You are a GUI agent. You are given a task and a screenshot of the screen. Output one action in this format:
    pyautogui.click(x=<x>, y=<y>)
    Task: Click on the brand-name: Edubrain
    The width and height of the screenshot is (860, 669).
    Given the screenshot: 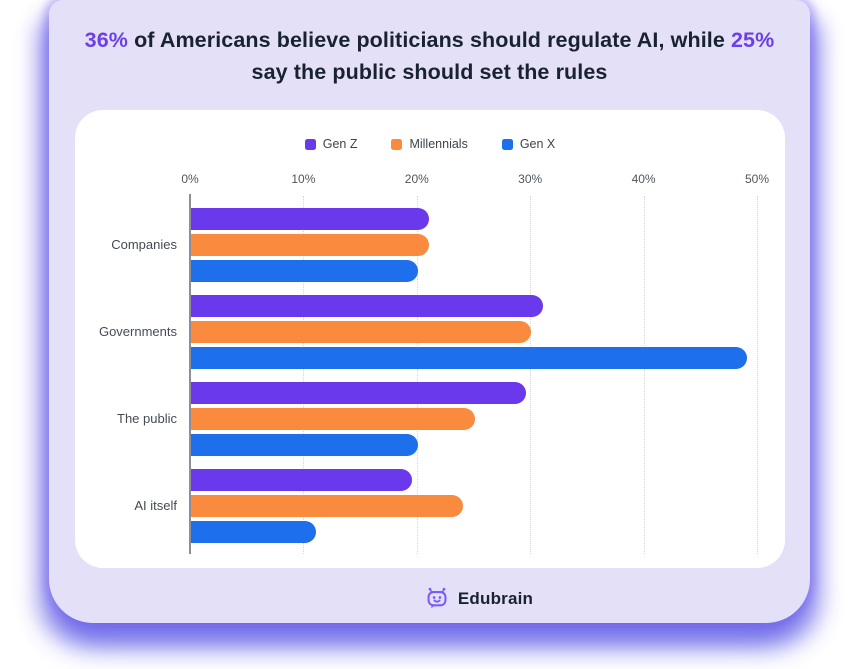 What is the action you would take?
    pyautogui.click(x=495, y=598)
    